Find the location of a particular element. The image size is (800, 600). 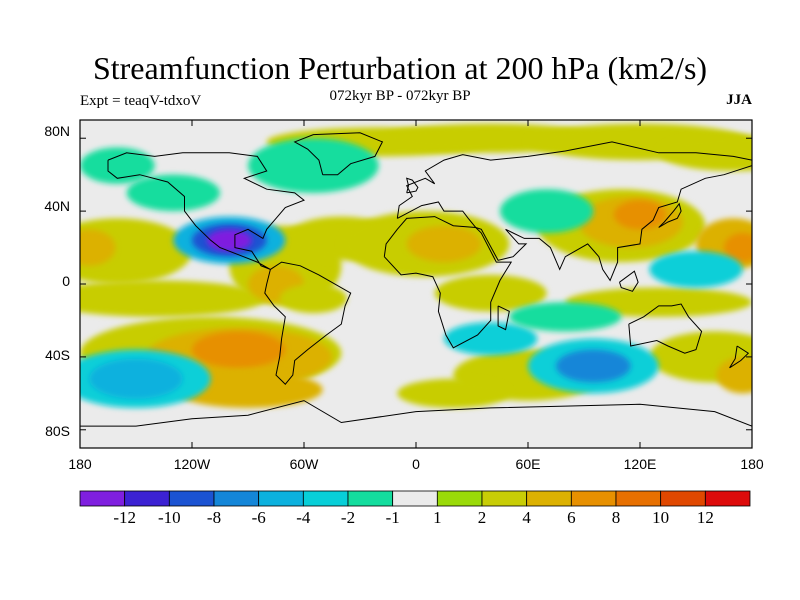

chart-subtitle: 072kyr BP - 072kyr BP is located at coordinates (400, 96).